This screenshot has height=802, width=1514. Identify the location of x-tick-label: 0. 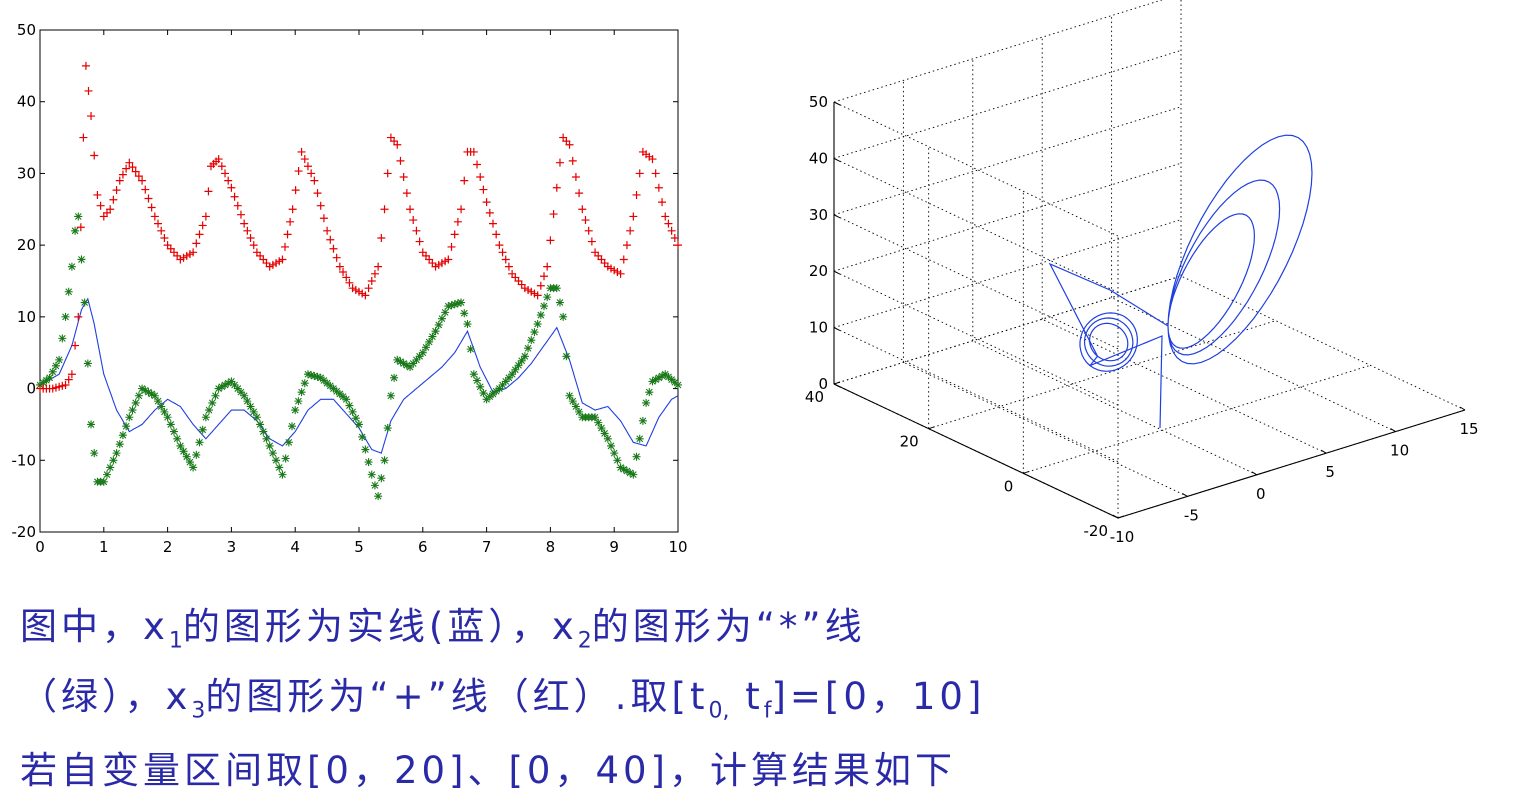
(40, 547).